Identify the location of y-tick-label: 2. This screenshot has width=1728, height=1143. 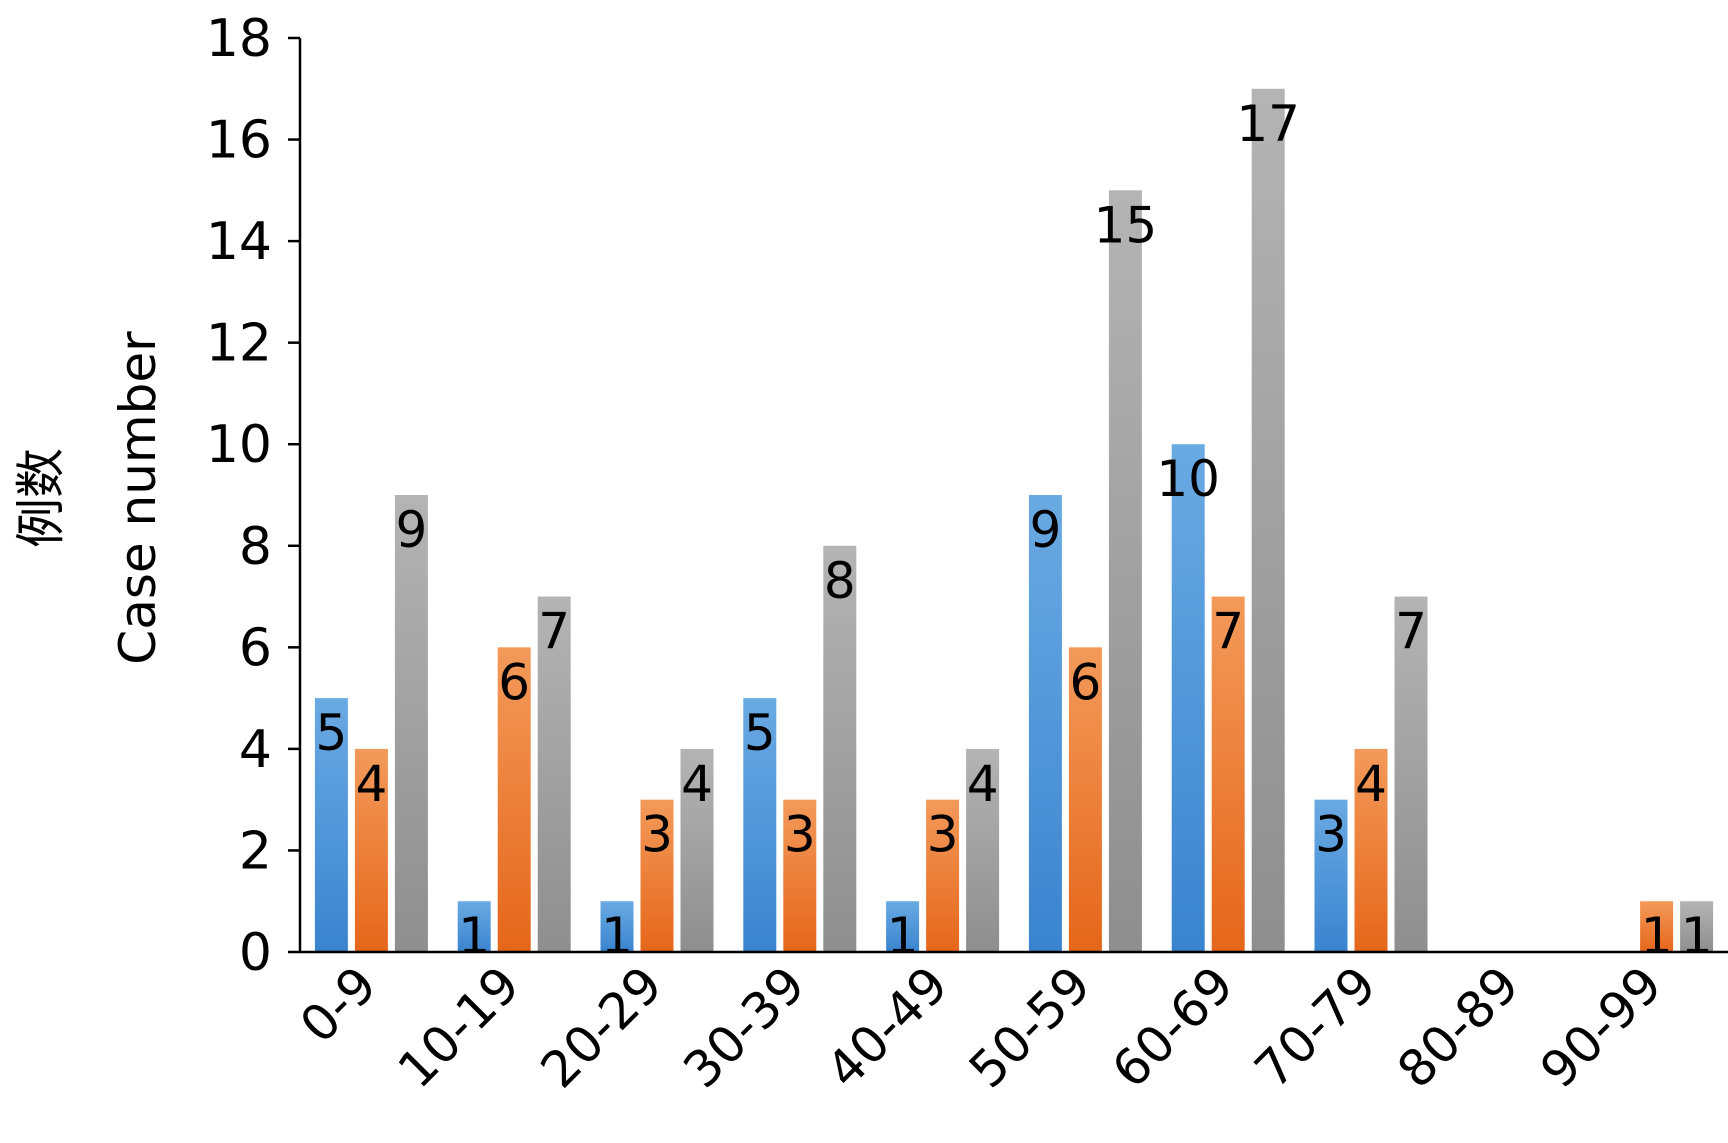
(255, 851).